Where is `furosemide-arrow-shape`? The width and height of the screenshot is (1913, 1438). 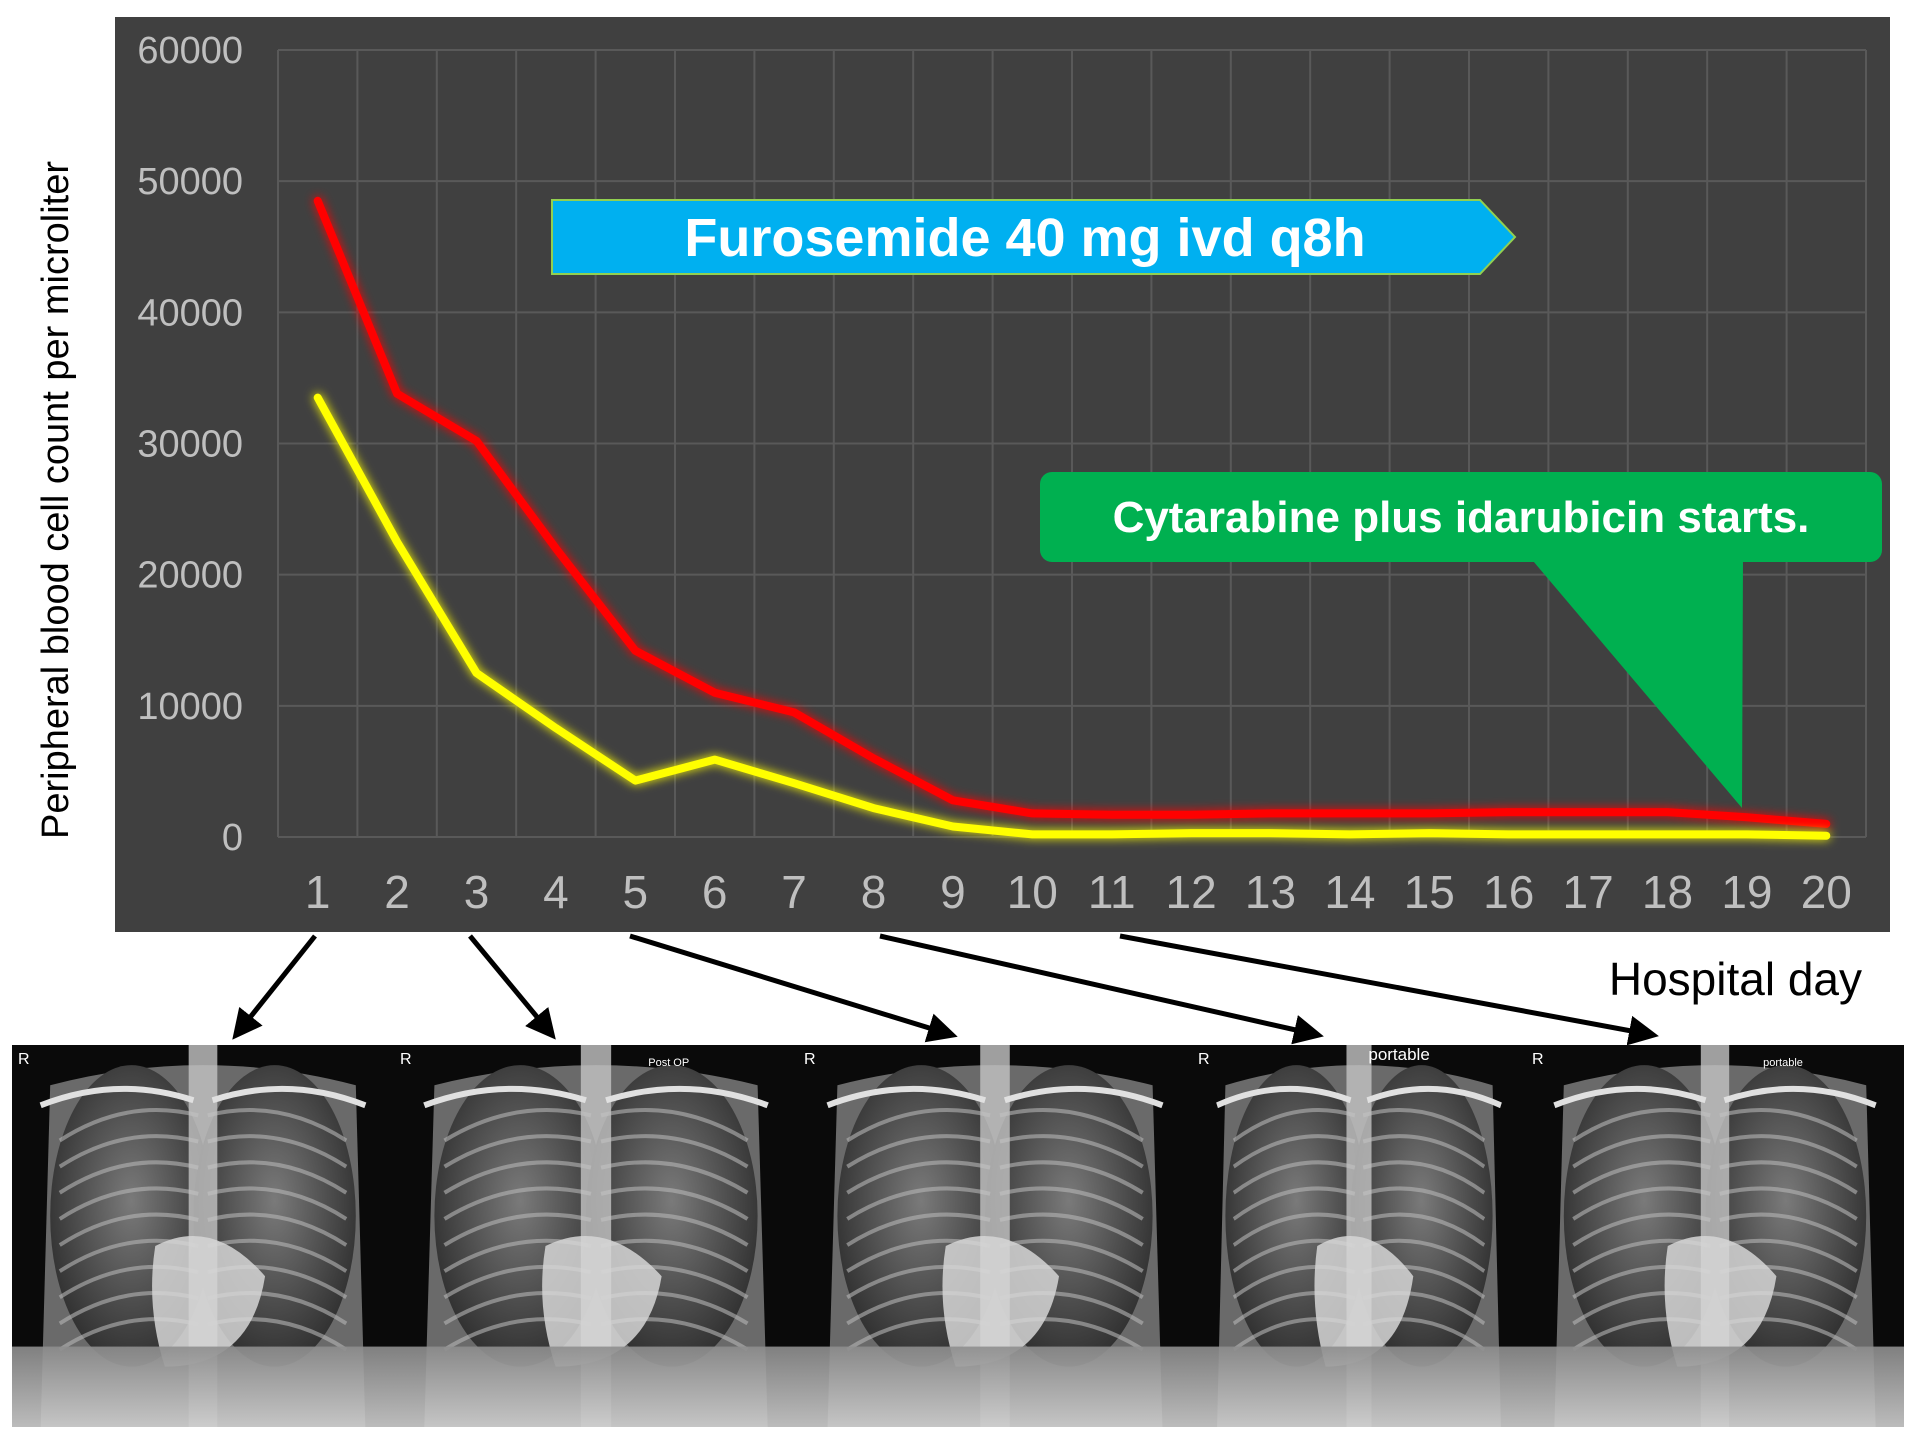
furosemide-arrow-shape is located at coordinates (1034, 237).